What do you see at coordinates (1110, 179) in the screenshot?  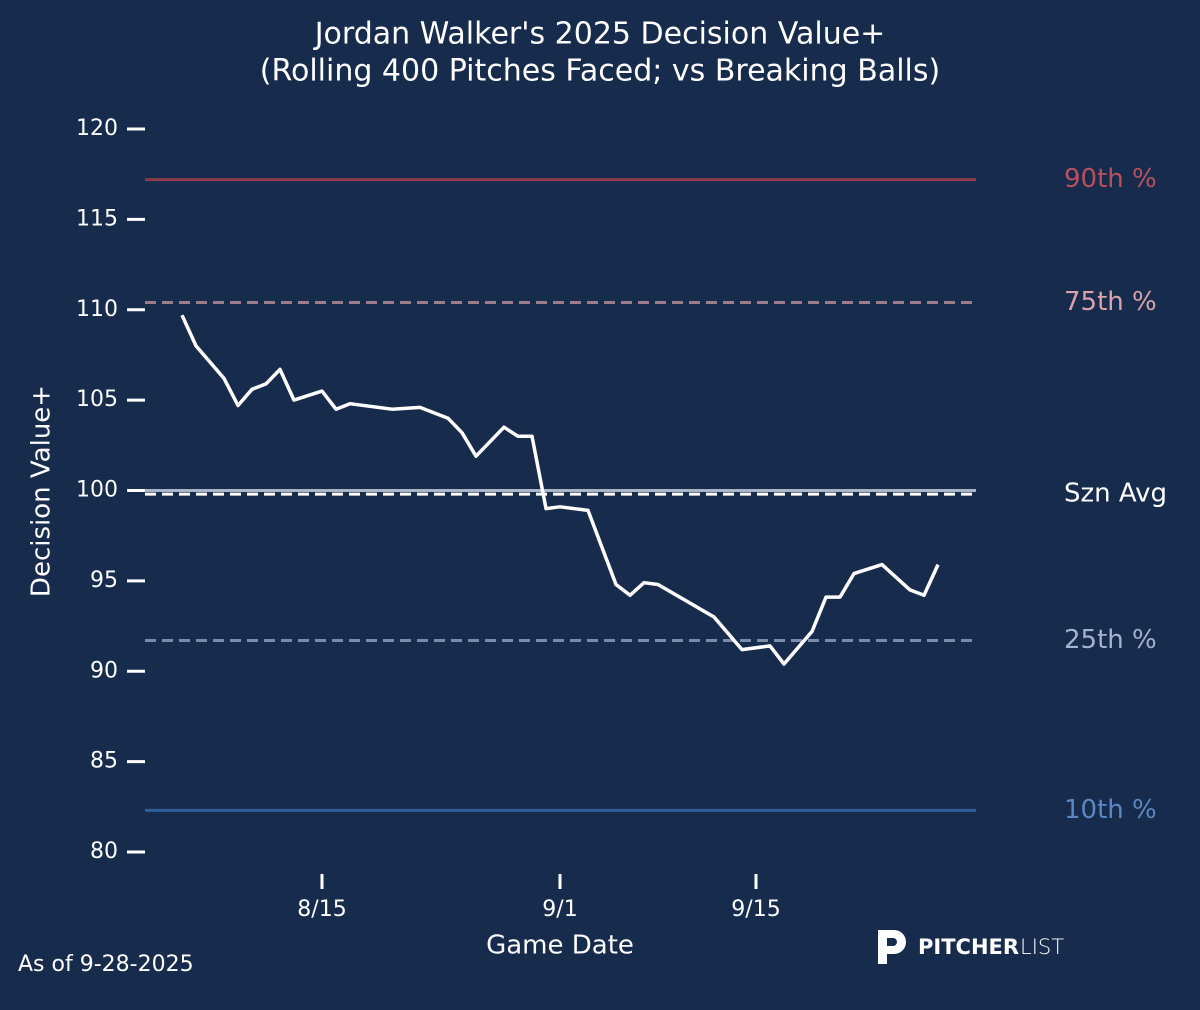 I see `reference-label: 90th %` at bounding box center [1110, 179].